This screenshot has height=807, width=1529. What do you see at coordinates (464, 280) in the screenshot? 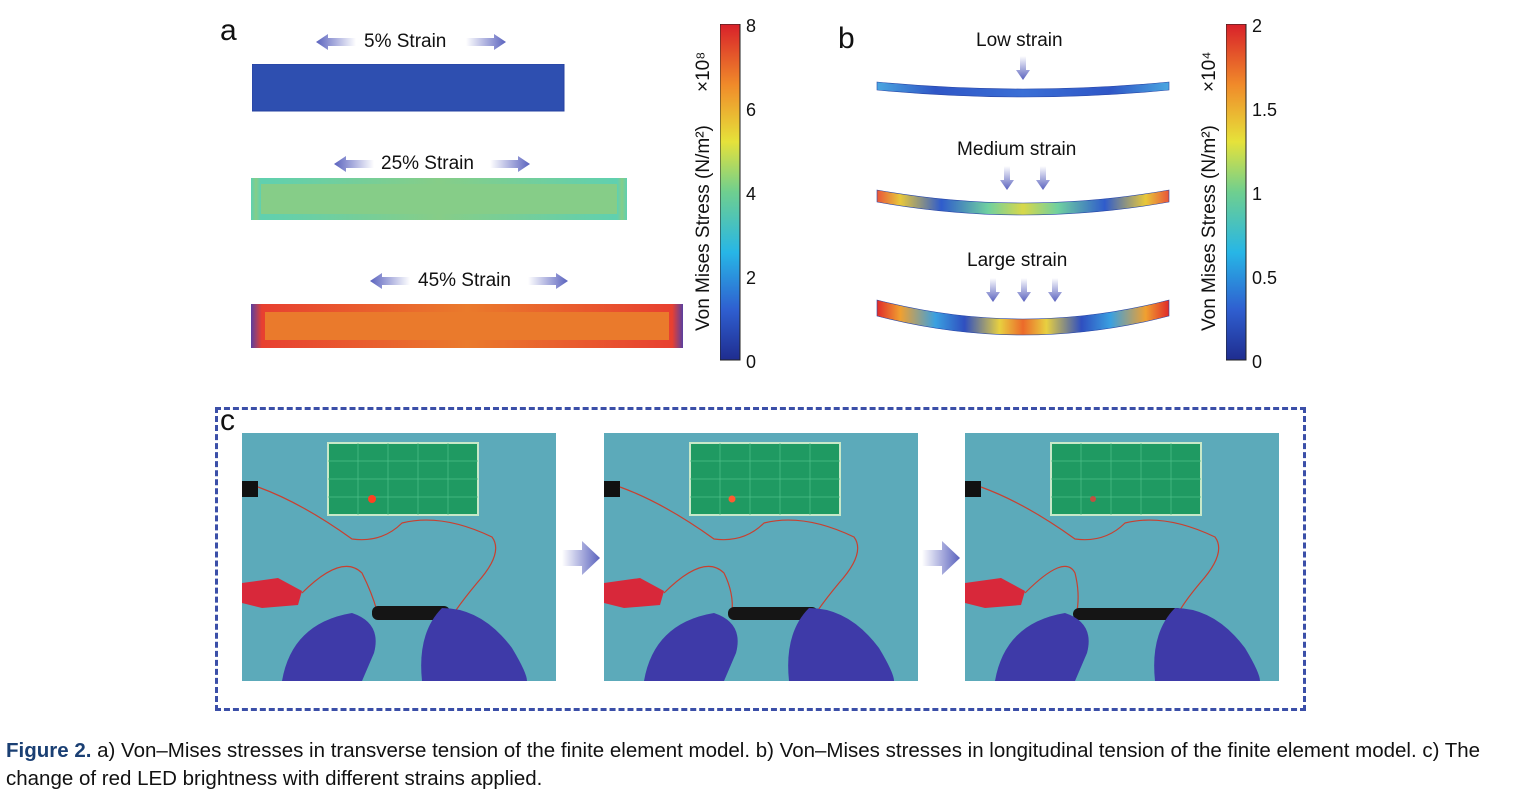
I see `strain-label-45: 45% Strain` at bounding box center [464, 280].